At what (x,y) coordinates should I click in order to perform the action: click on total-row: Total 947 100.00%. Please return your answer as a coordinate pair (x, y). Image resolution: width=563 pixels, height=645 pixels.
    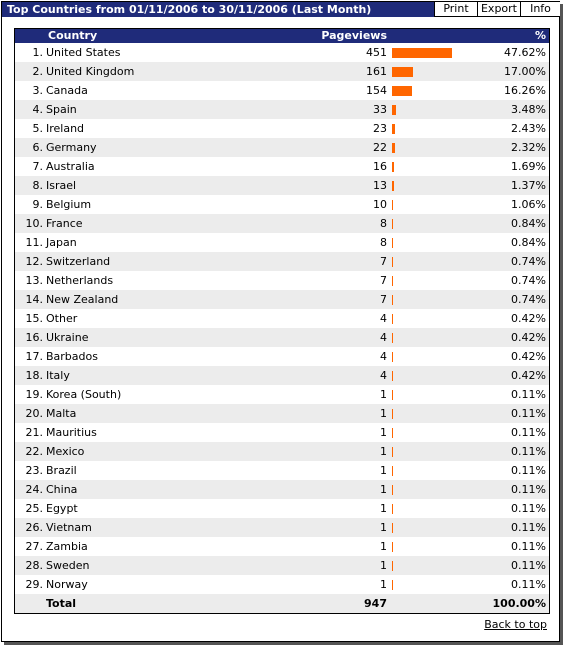
    Looking at the image, I should click on (282, 603).